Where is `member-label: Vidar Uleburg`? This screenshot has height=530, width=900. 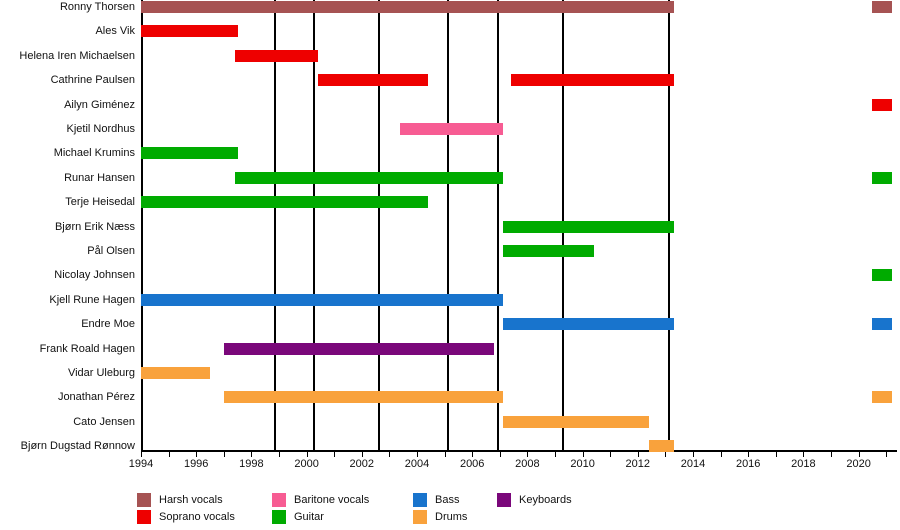
member-label: Vidar Uleburg is located at coordinates (101, 373).